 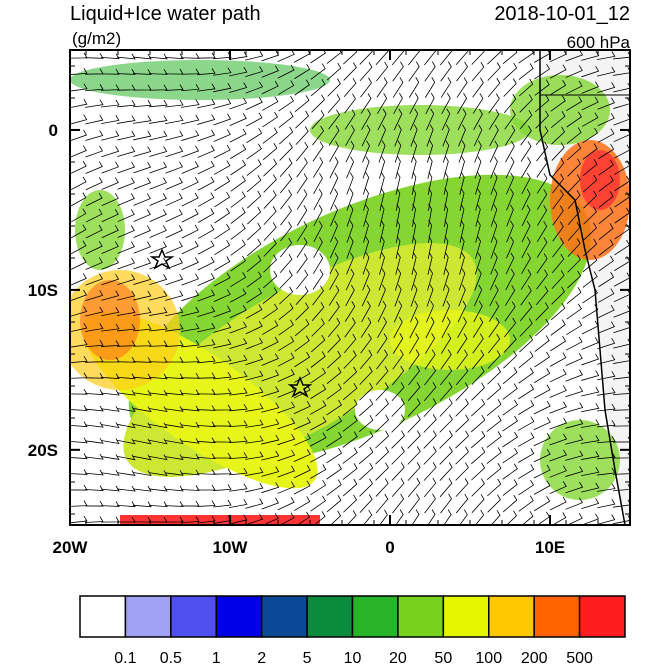 I want to click on colorbar-label: 100, so click(x=488, y=658).